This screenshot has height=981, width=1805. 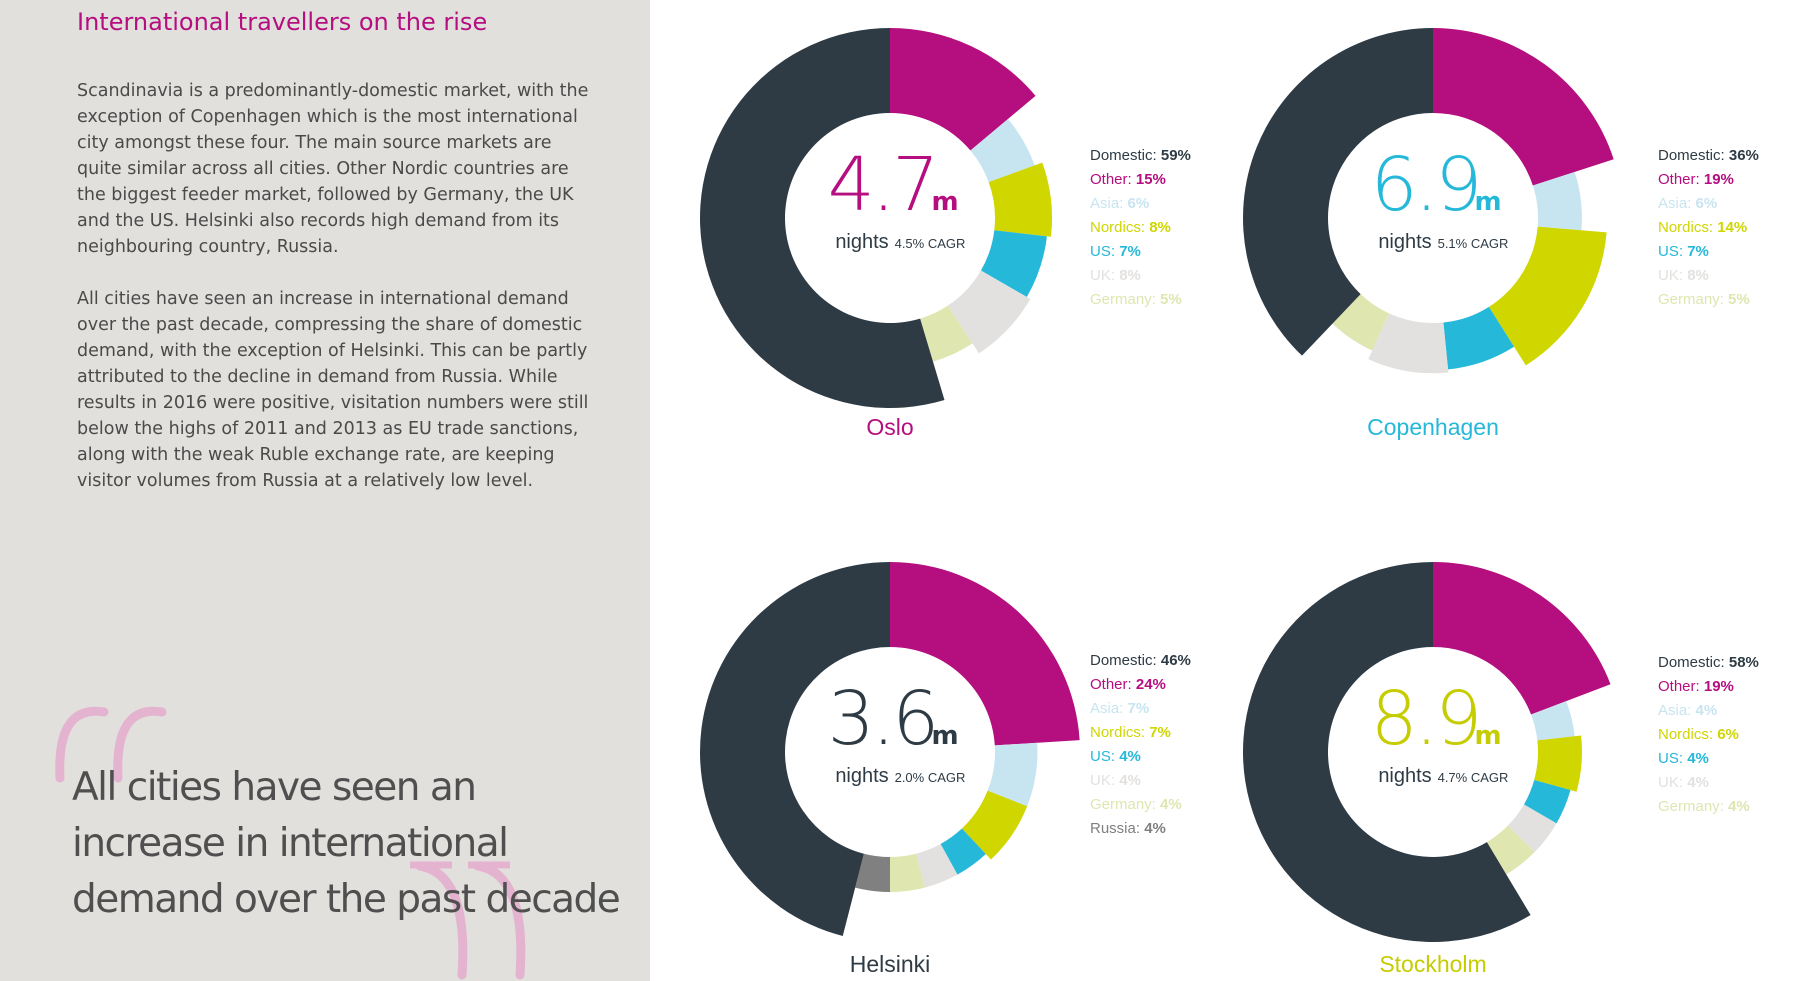 I want to click on legend-item-domestic: Domestic: 59%, so click(x=1140, y=155).